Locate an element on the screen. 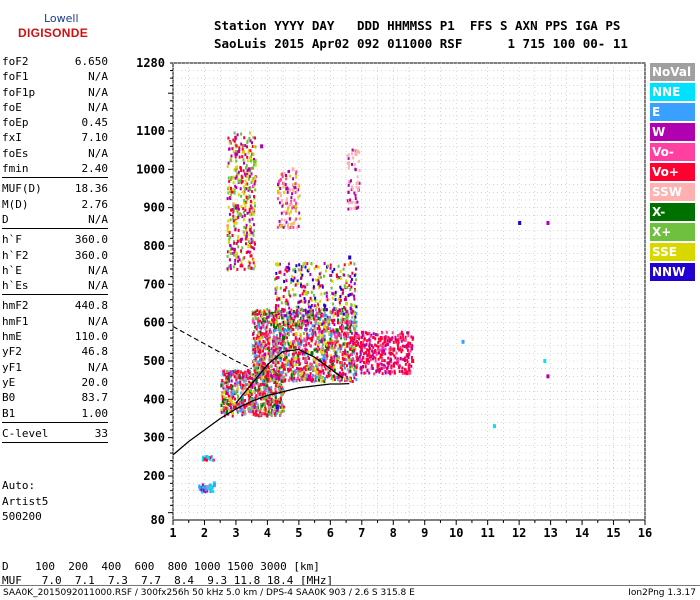  digisonde-logo: Lowell DIGISONDE is located at coordinates (46, 24).